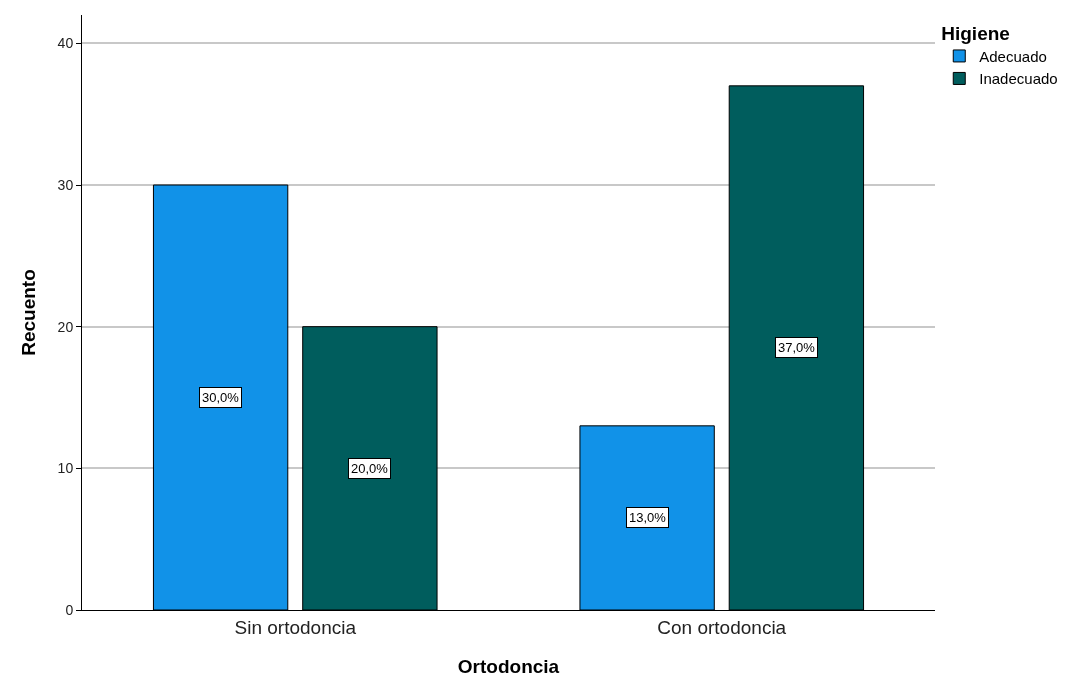 This screenshot has height=693, width=1075. Describe the element at coordinates (65, 468) in the screenshot. I see `y-tick-label: 10` at that location.